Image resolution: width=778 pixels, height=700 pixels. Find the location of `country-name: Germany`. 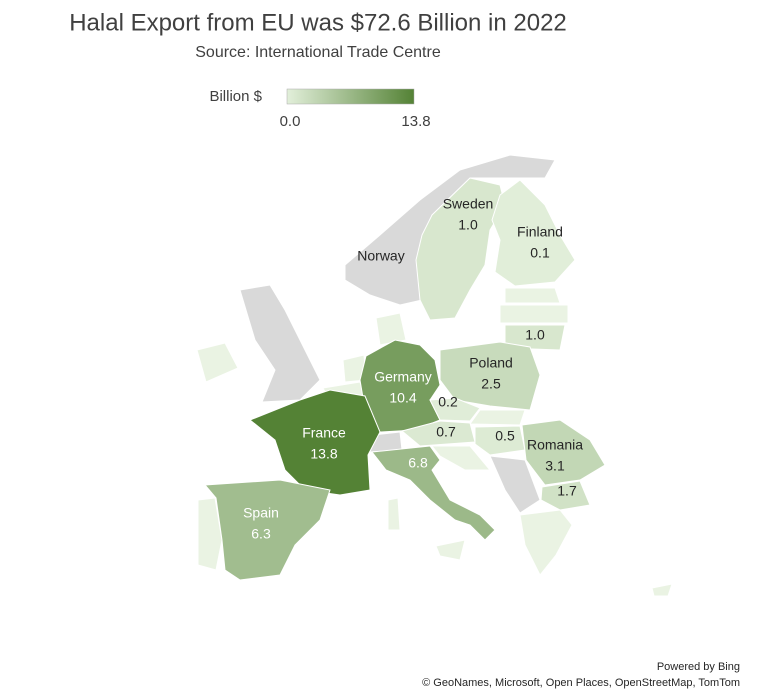

country-name: Germany is located at coordinates (403, 377).